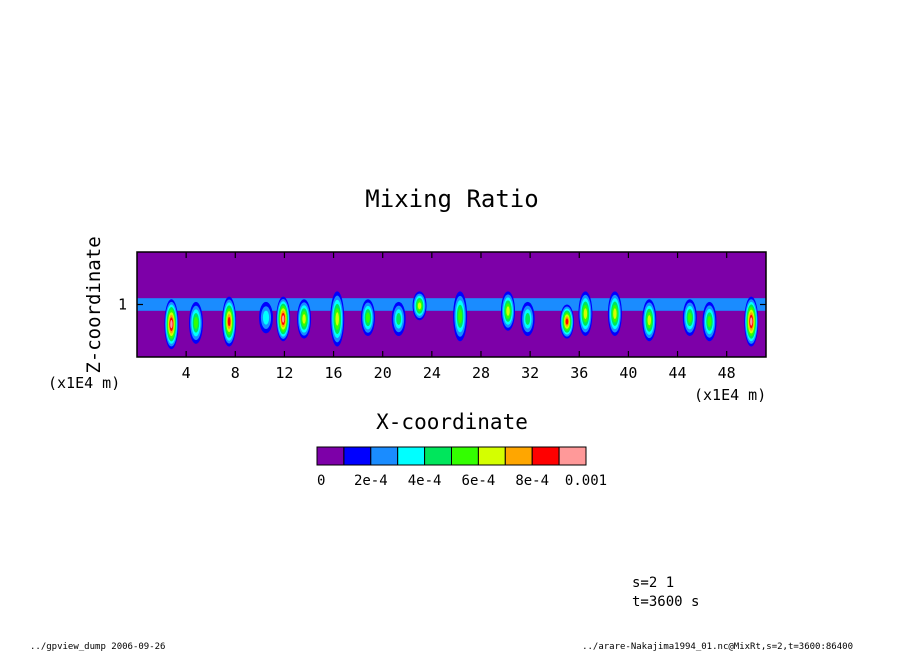 Image resolution: width=904 pixels, height=654 pixels. I want to click on colorbar-tick-label: 0.001, so click(586, 481).